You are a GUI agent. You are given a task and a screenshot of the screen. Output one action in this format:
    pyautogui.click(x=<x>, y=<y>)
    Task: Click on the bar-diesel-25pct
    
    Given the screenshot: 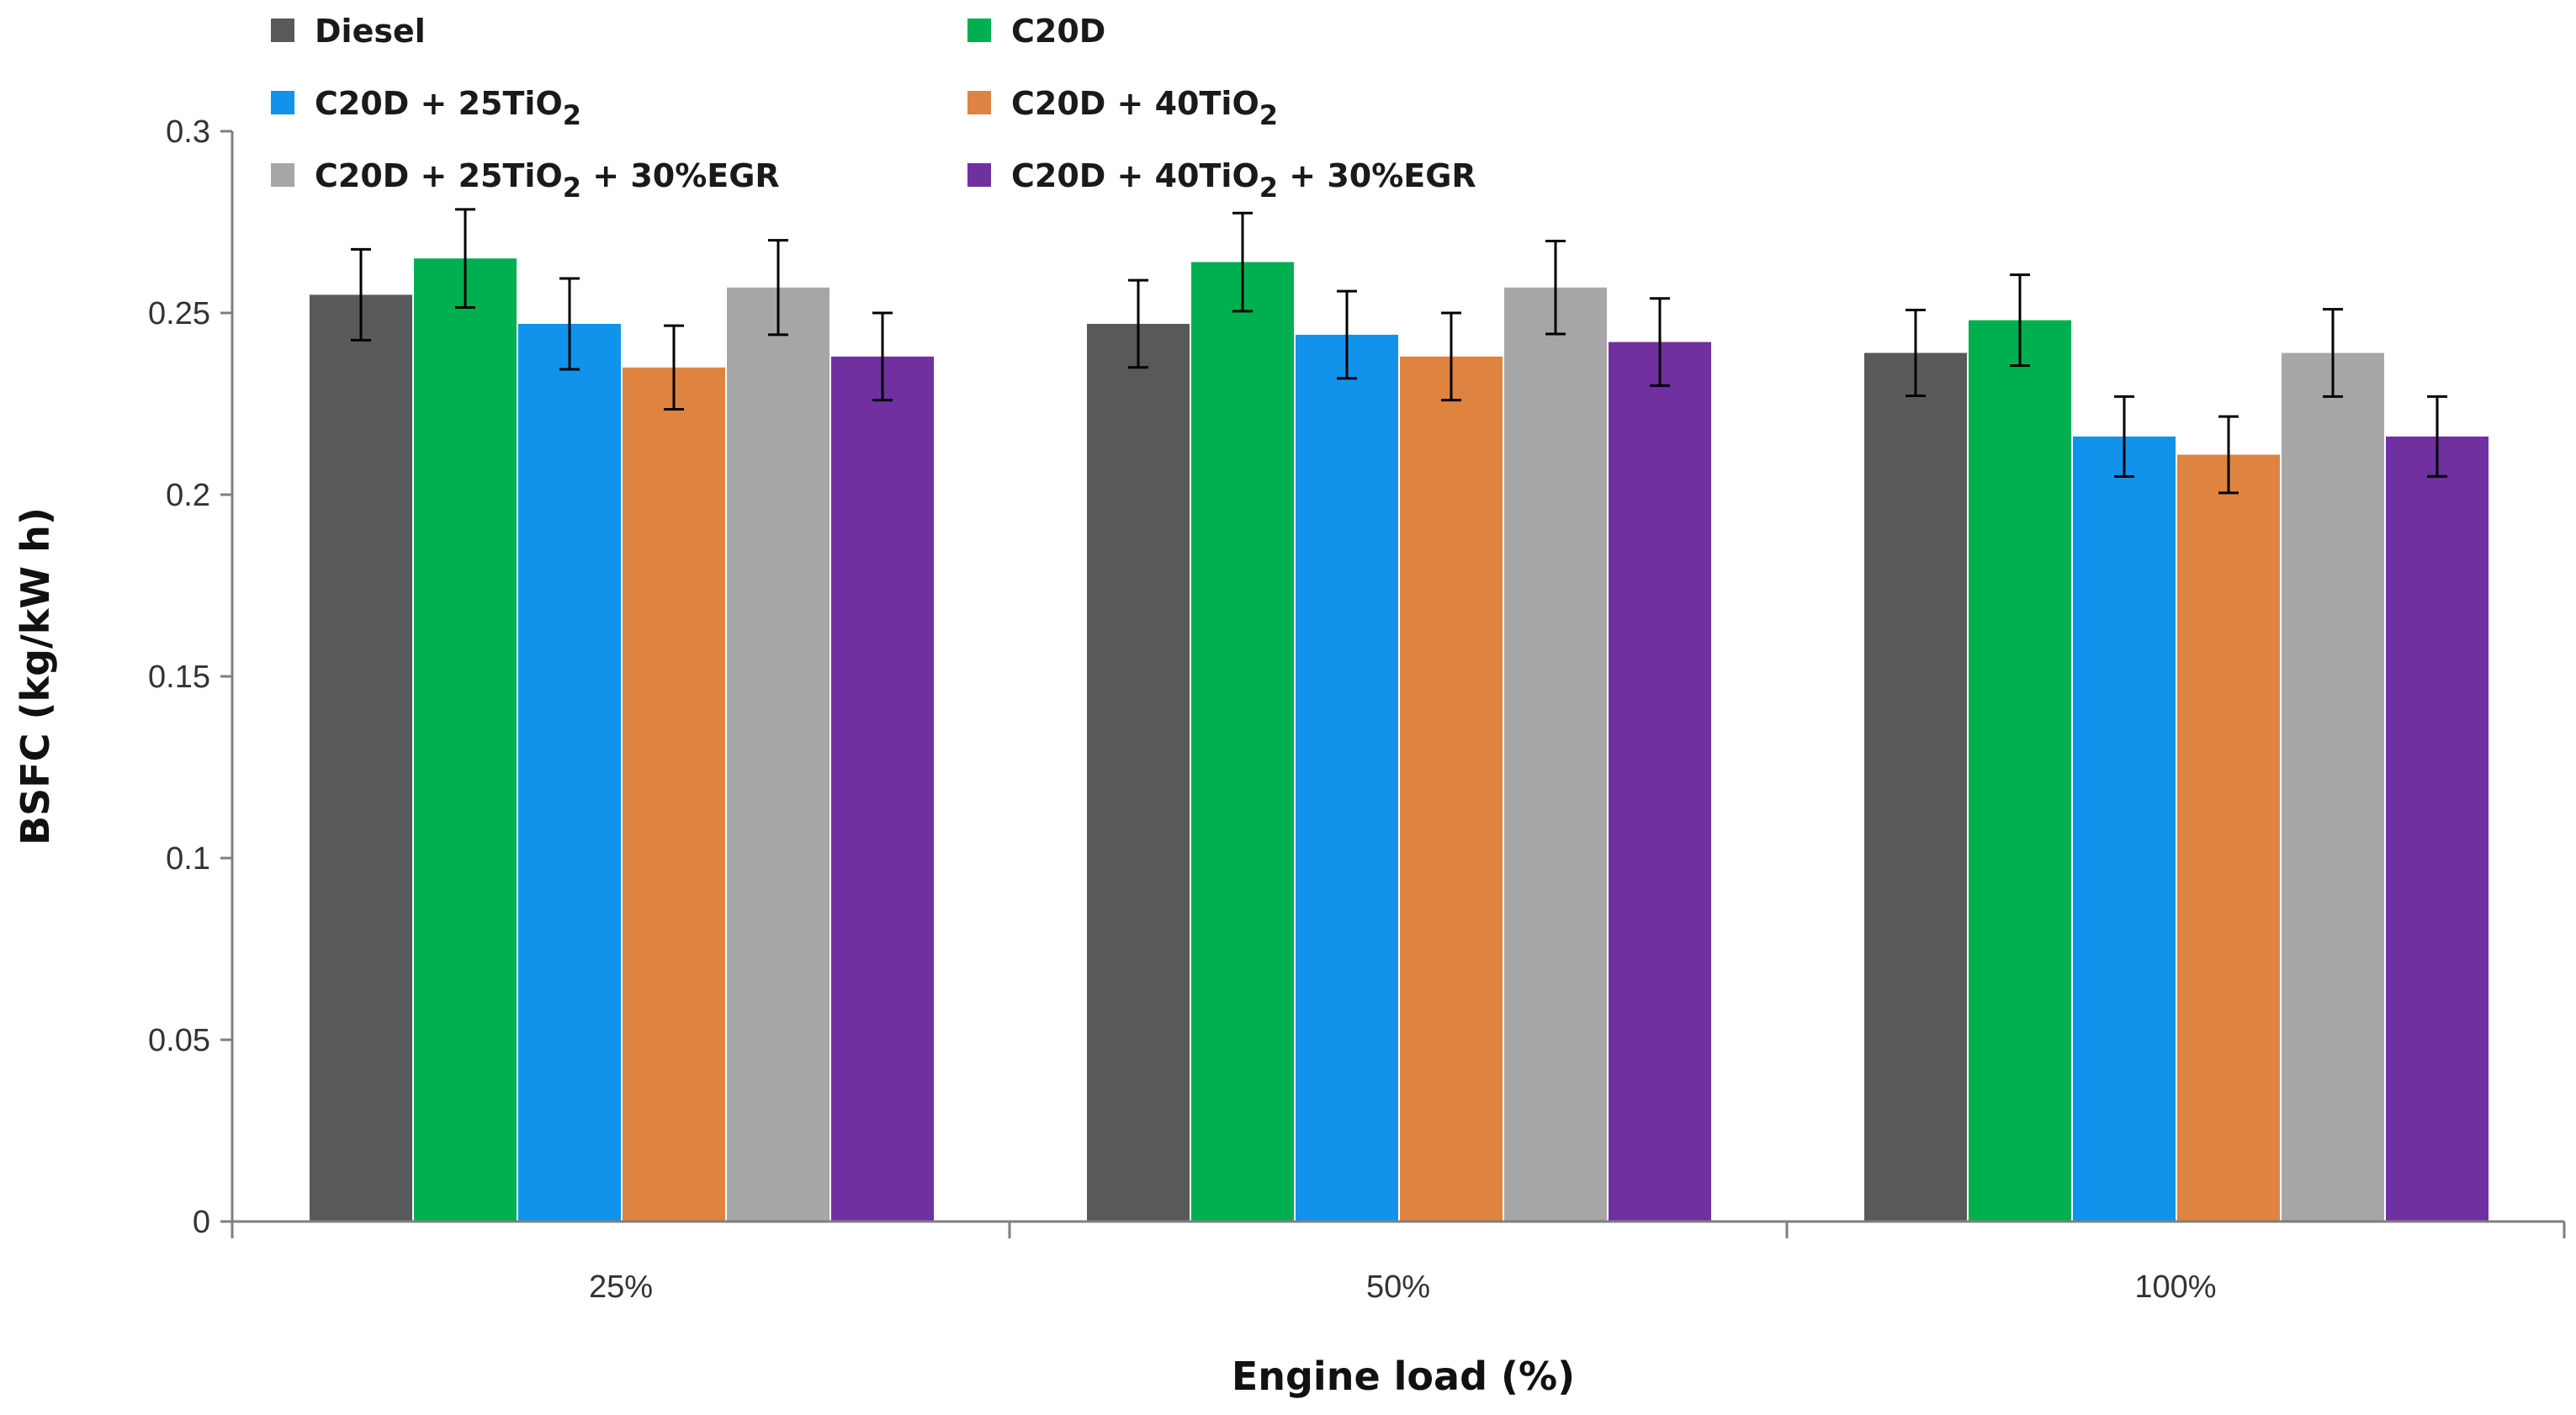 What is the action you would take?
    pyautogui.click(x=361, y=758)
    